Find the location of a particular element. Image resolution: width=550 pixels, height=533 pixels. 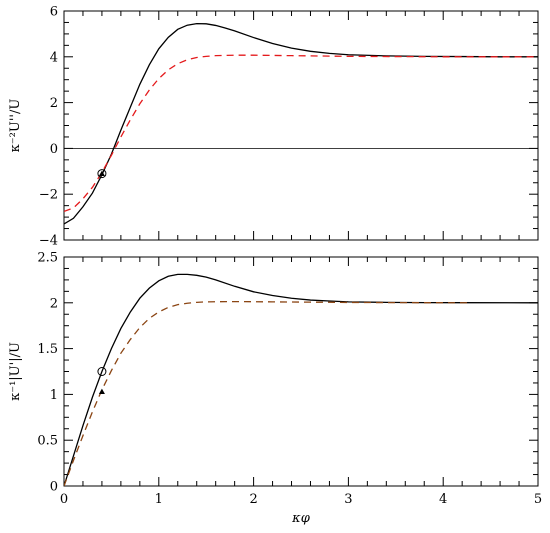

x-tick-label: 0 is located at coordinates (64, 499).